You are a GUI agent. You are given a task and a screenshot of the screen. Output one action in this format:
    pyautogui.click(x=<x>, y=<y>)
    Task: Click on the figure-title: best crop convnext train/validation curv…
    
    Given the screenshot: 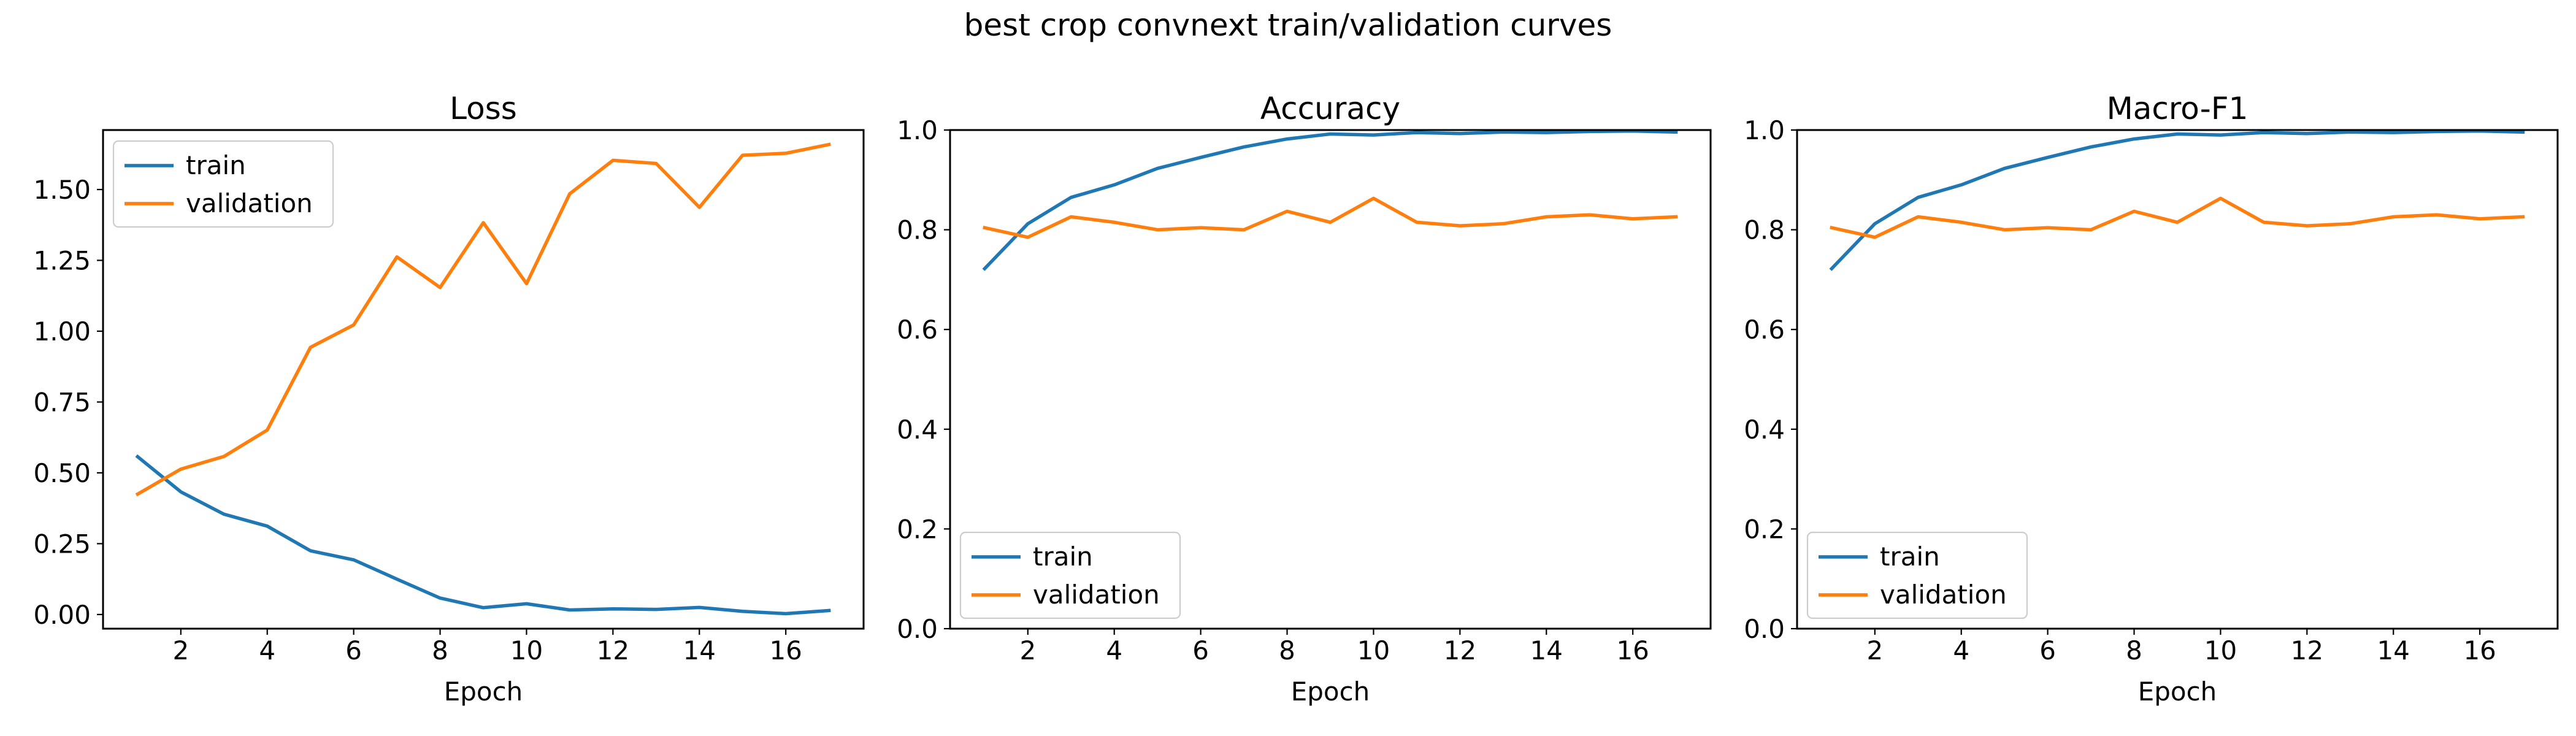 What is the action you would take?
    pyautogui.click(x=1288, y=25)
    